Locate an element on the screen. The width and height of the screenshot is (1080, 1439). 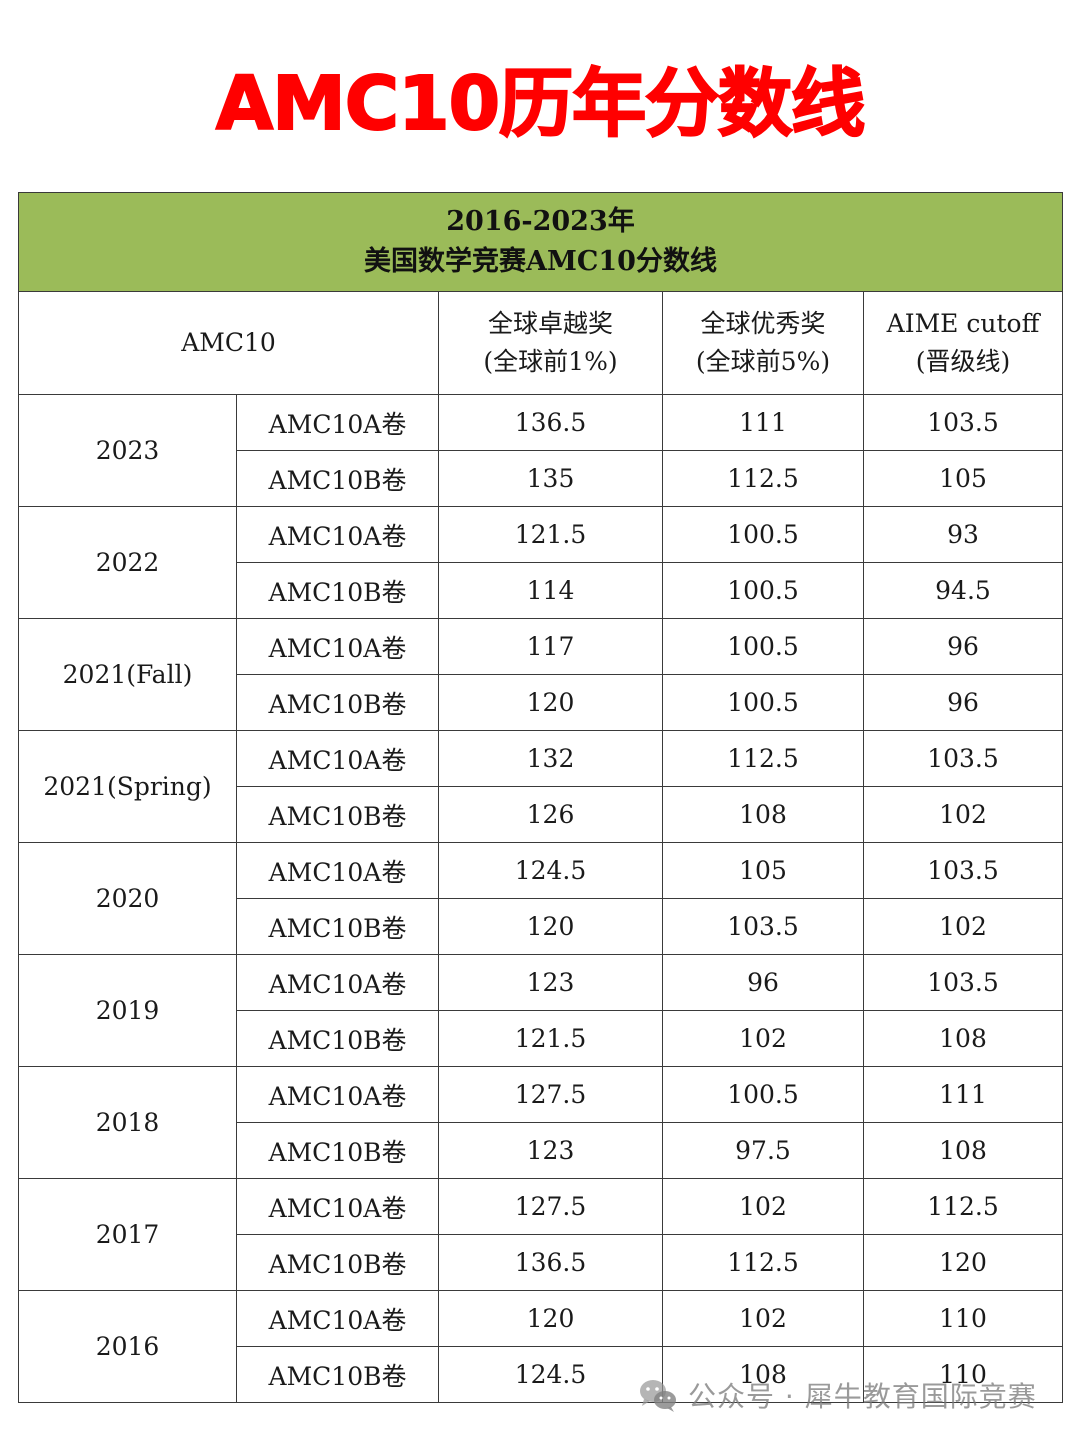
year-cell: 2021(Fall) is located at coordinates (127, 674).